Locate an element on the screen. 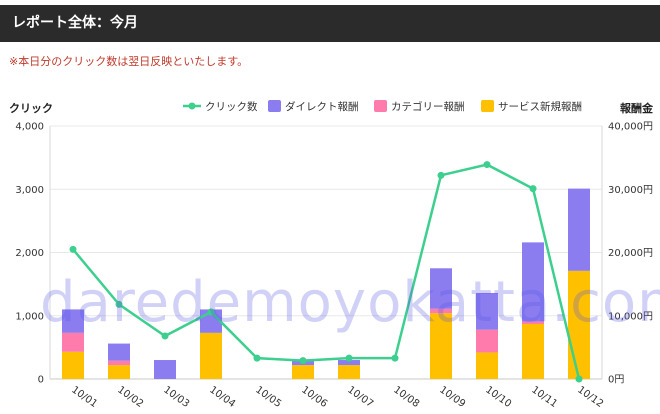 The height and width of the screenshot is (414, 660). left-tick-label: 4,000 is located at coordinates (29, 127).